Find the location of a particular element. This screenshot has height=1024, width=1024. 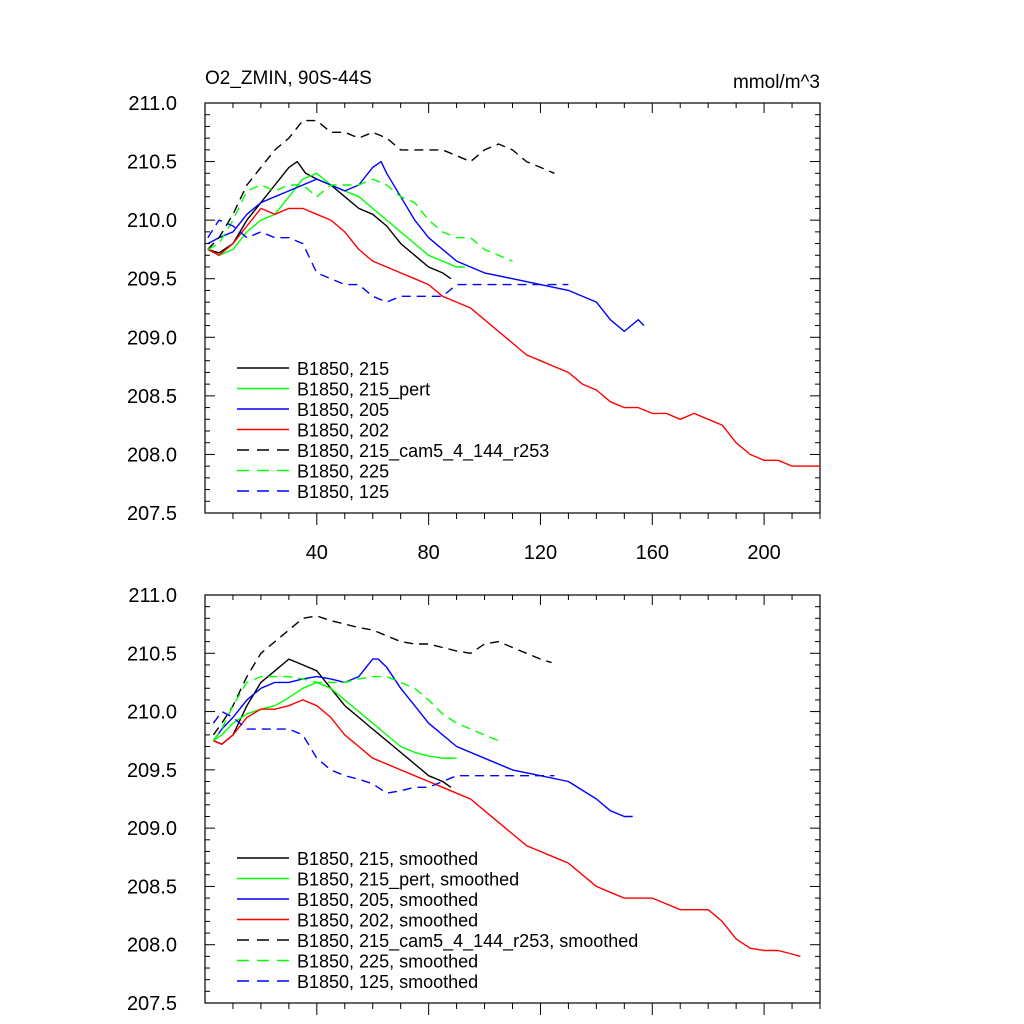

legend-label: B1850, 202, smoothed is located at coordinates (387, 921).